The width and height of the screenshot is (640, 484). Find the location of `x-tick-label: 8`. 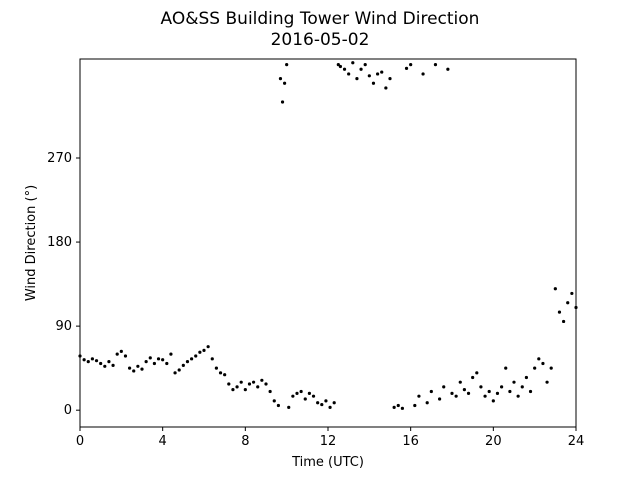

x-tick-label: 8 is located at coordinates (245, 441).